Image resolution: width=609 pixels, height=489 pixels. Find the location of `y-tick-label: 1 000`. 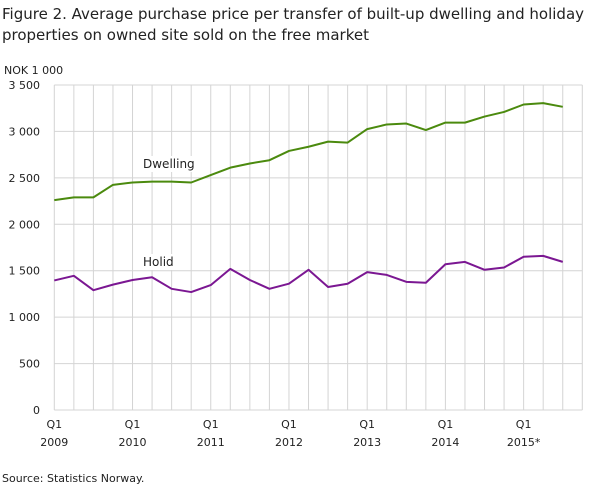

y-tick-label: 1 000 is located at coordinates (25, 317).